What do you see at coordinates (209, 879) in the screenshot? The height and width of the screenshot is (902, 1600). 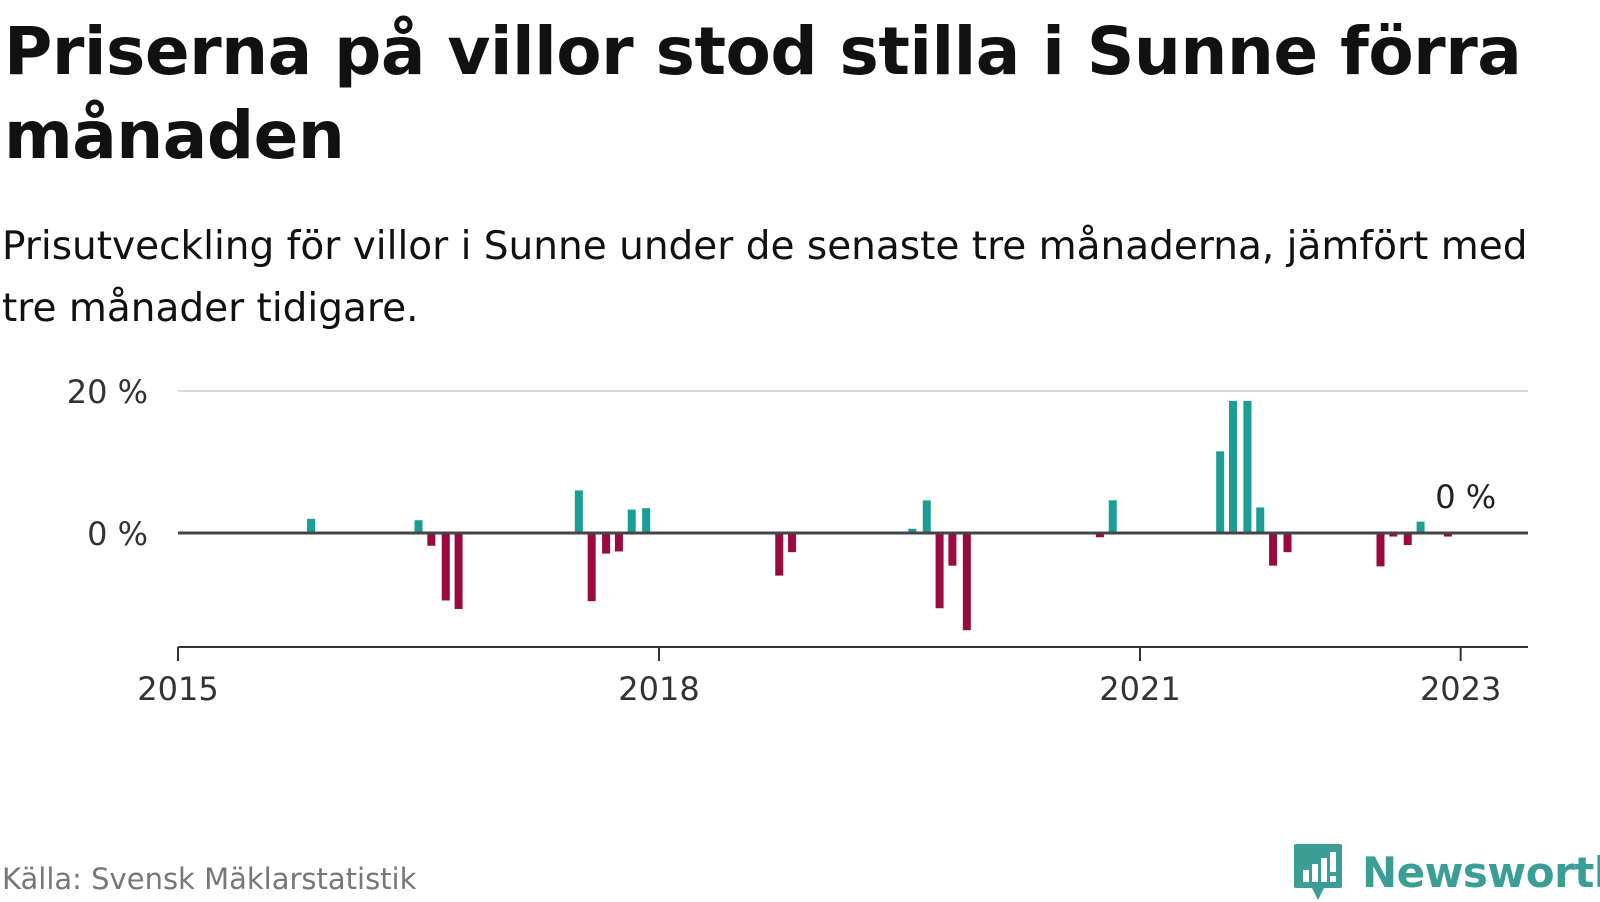 I see `source-note: Källa: Svensk Mäklarstatistik` at bounding box center [209, 879].